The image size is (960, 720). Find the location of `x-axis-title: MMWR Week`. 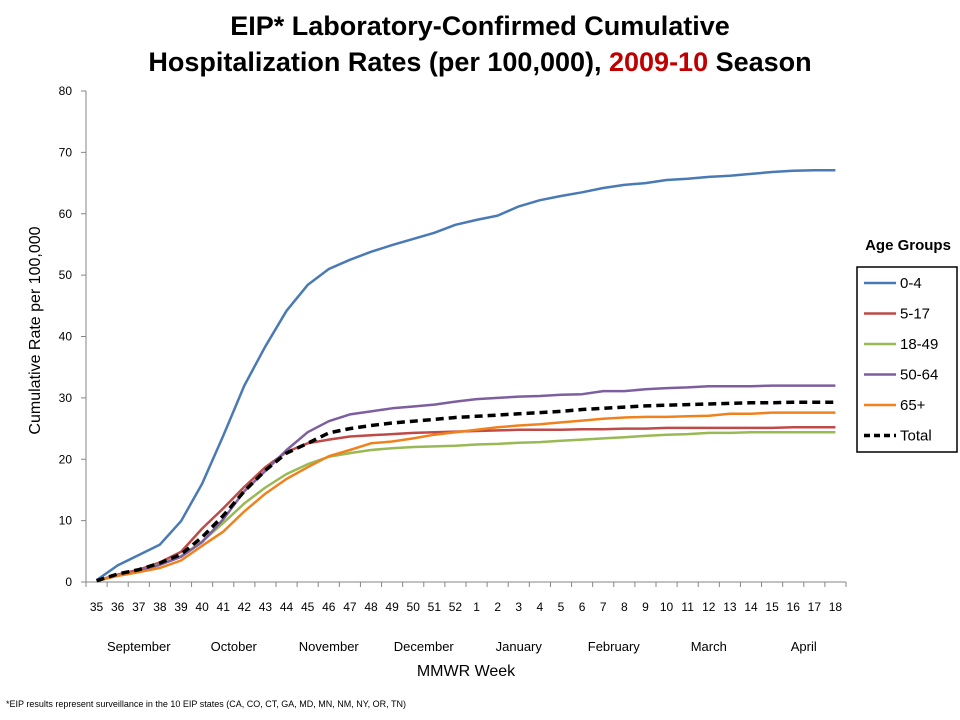

x-axis-title: MMWR Week is located at coordinates (466, 671).